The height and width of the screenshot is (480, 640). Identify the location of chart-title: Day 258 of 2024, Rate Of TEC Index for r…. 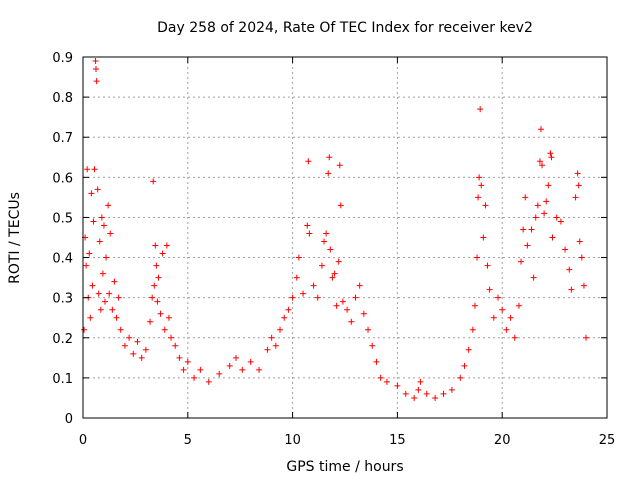
(345, 28).